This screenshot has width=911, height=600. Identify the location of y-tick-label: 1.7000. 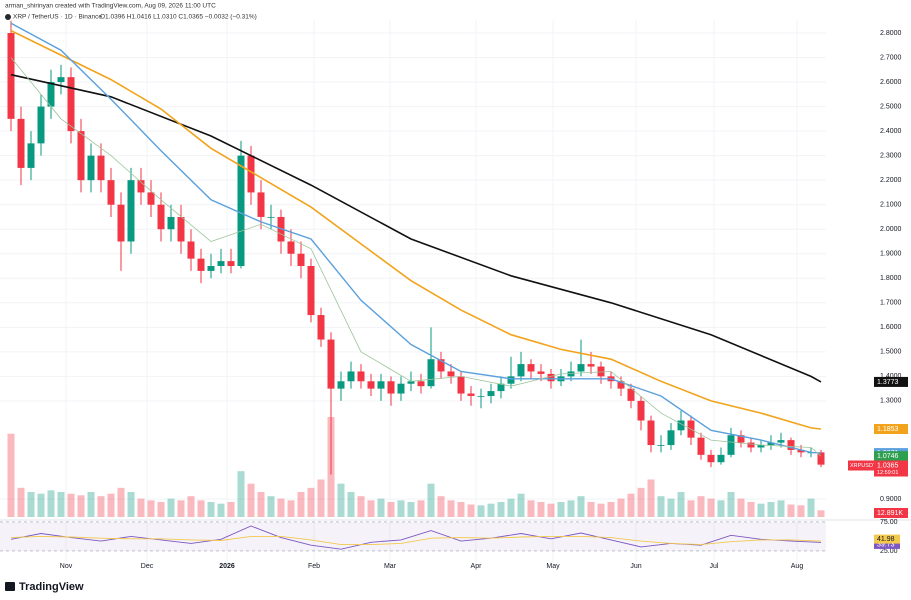
(891, 303).